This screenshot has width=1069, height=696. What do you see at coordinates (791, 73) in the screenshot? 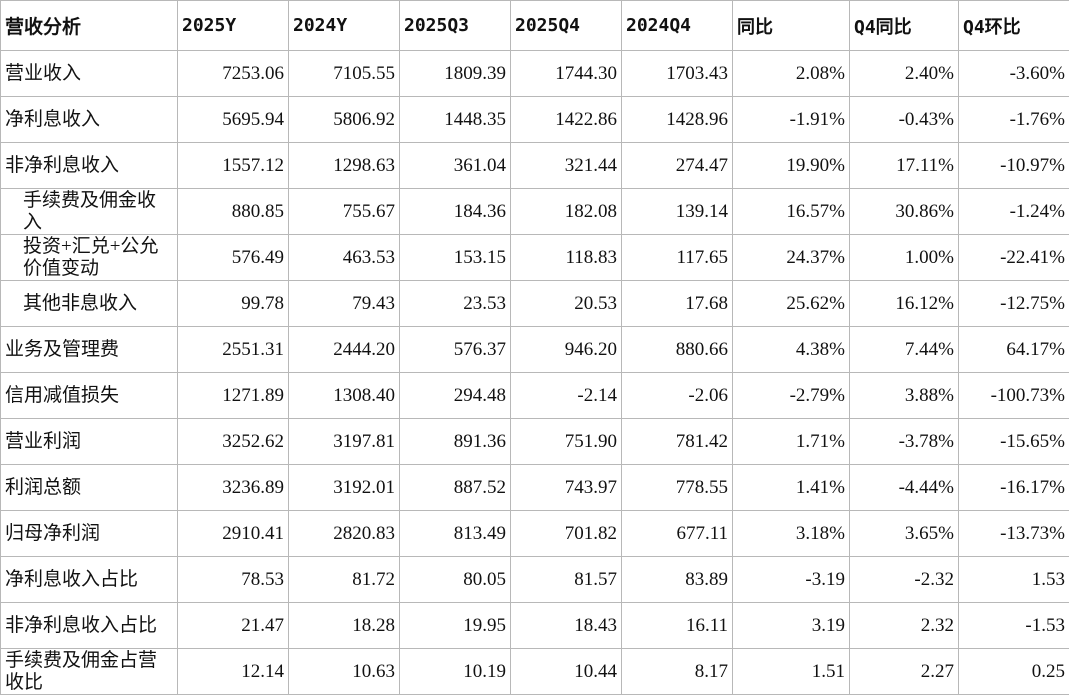
I see `cell: 2.08%` at bounding box center [791, 73].